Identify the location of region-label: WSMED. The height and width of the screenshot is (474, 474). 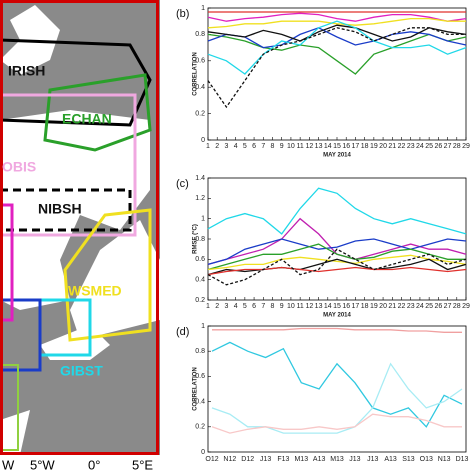
(95, 291).